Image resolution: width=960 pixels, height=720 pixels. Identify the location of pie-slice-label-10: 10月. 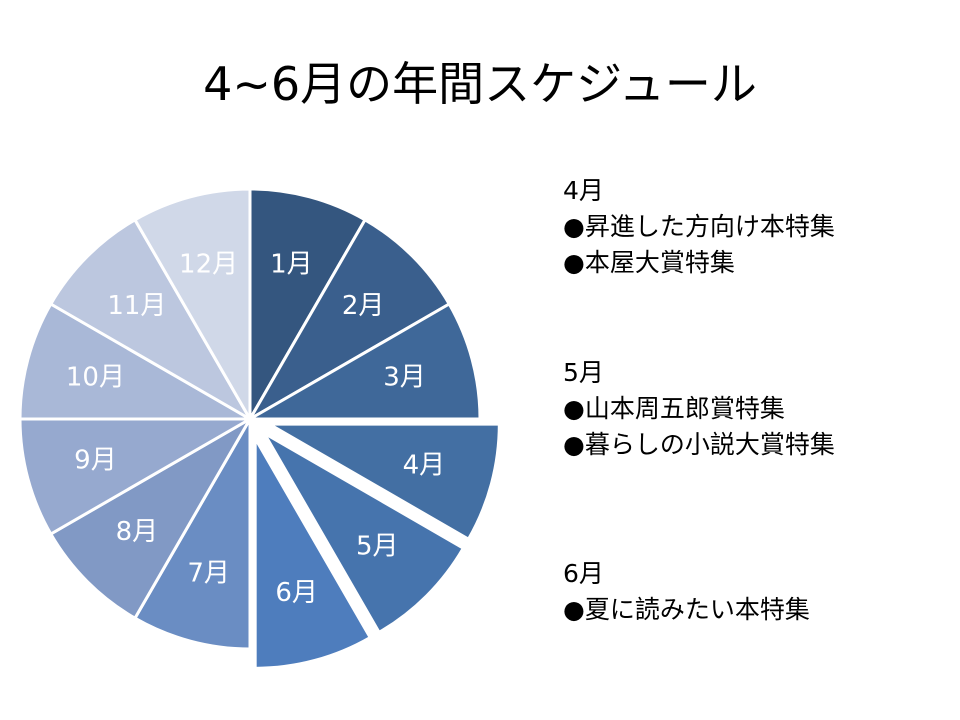
(95, 378).